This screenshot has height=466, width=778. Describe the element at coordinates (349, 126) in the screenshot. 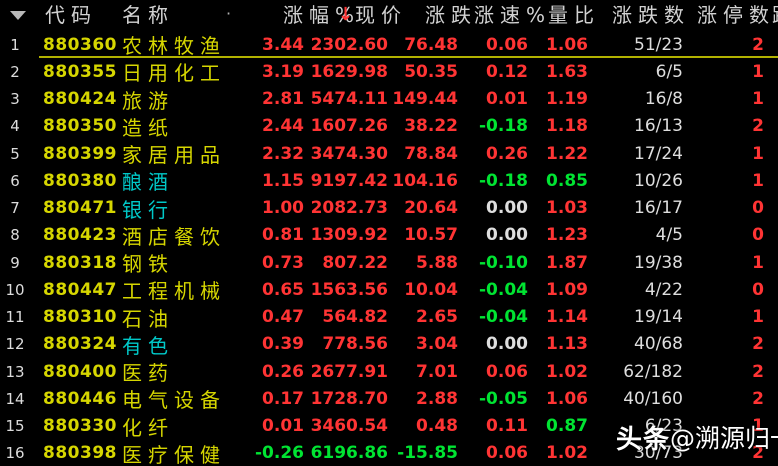

I see `last-price: 1607.26` at that location.